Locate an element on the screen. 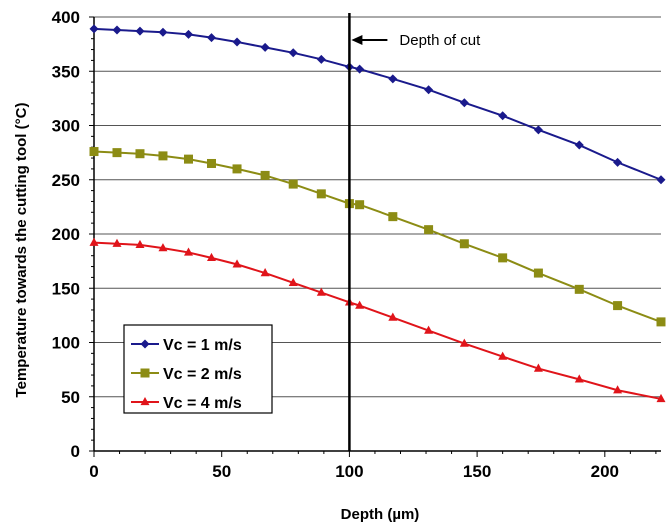 The width and height of the screenshot is (666, 527). x-tick-label-100: 100 is located at coordinates (349, 471).